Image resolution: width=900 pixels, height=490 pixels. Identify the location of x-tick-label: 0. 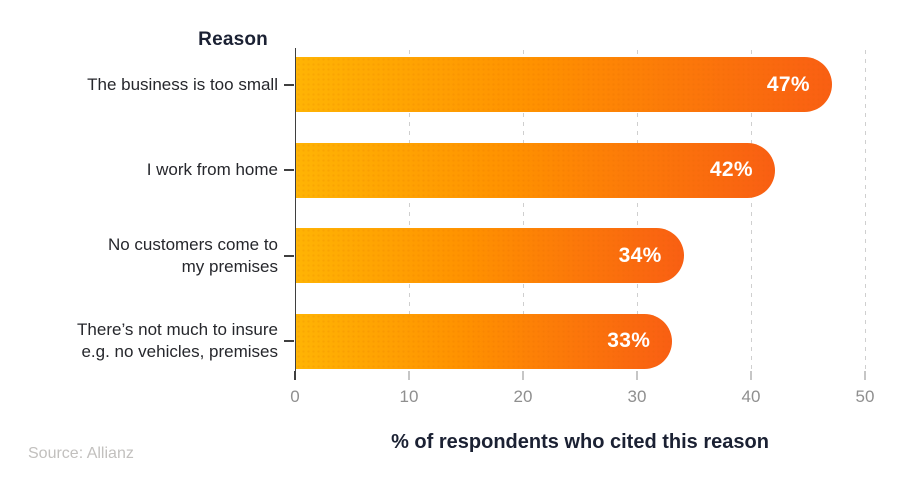
(295, 396).